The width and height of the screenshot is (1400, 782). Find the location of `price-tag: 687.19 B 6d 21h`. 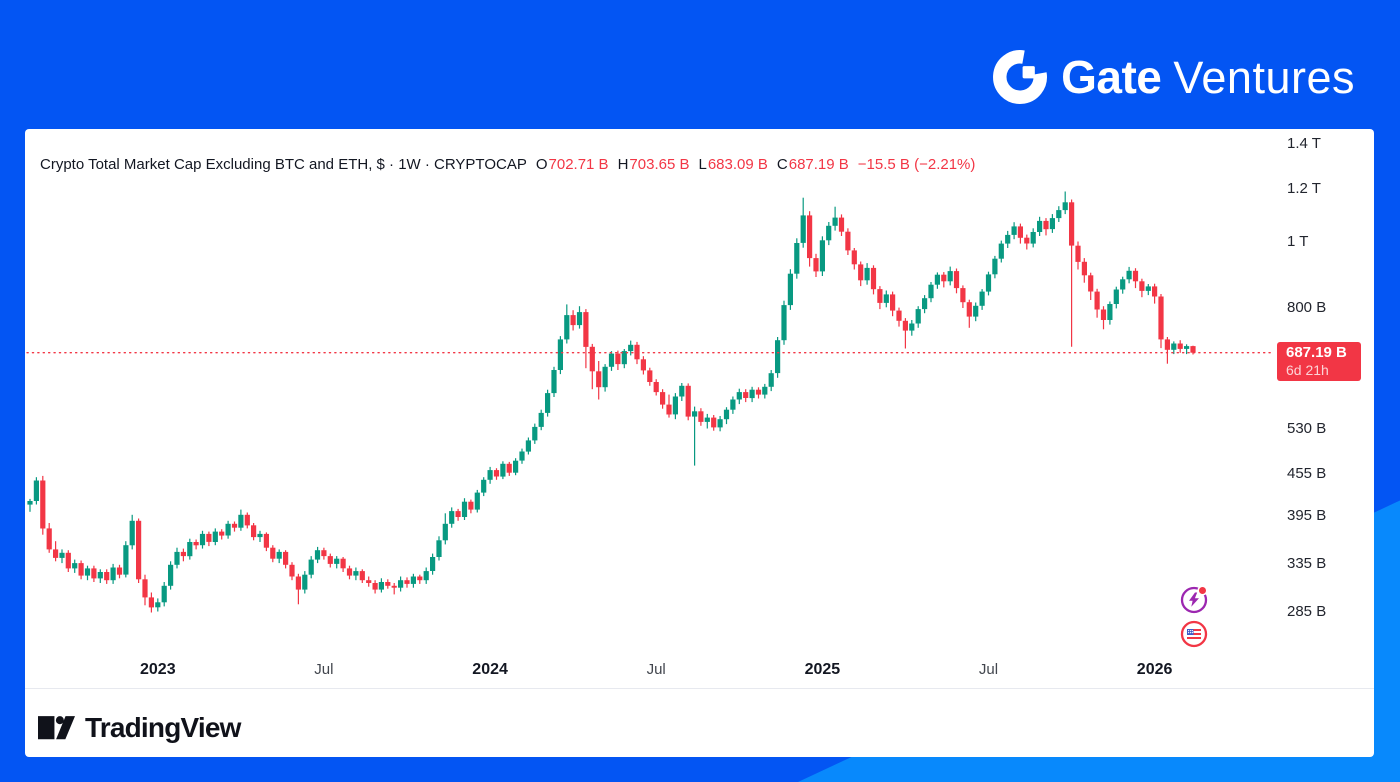

price-tag: 687.19 B 6d 21h is located at coordinates (1319, 361).